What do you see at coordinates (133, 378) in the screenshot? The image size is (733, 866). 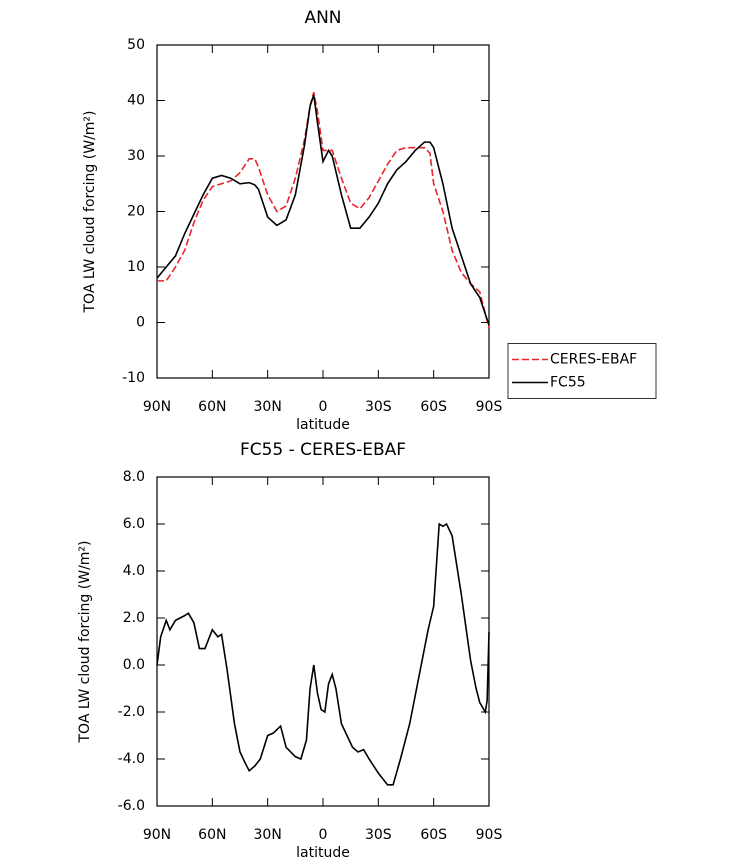 I see `y-tick-label: -10` at bounding box center [133, 378].